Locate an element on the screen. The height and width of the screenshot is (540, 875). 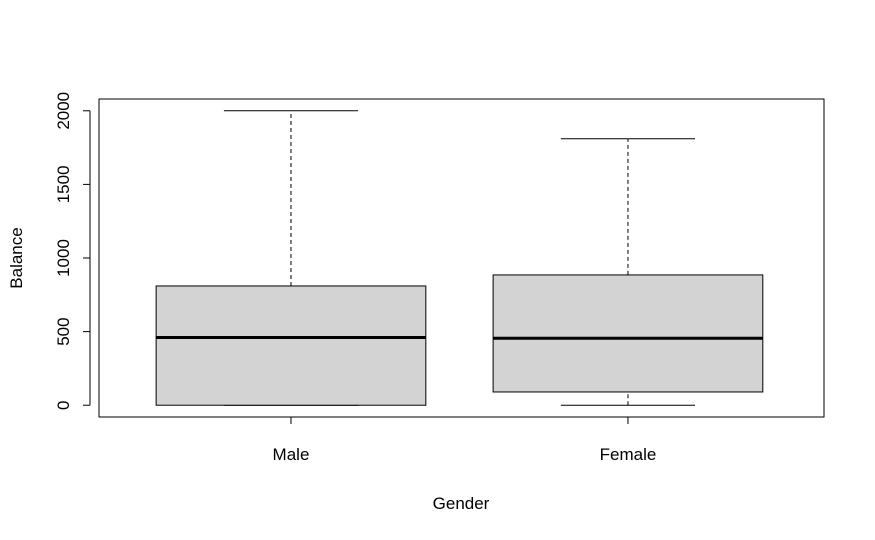
x-tick-label-female: Female is located at coordinates (628, 454).